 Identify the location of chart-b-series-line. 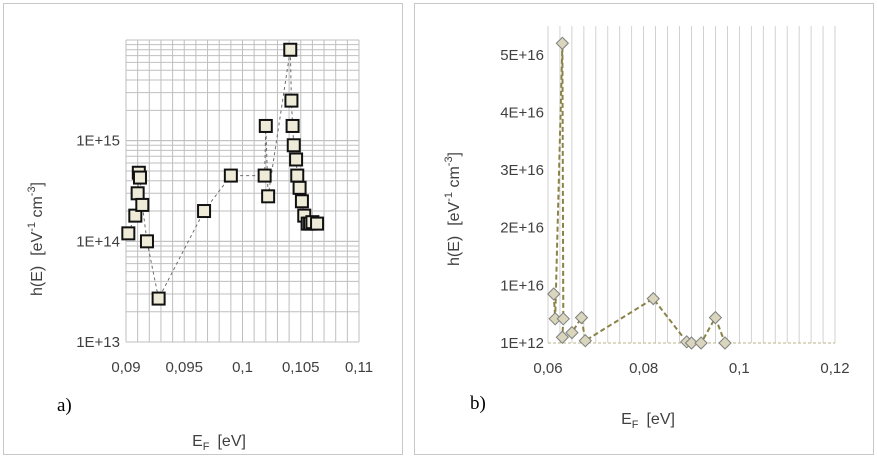
(639, 193).